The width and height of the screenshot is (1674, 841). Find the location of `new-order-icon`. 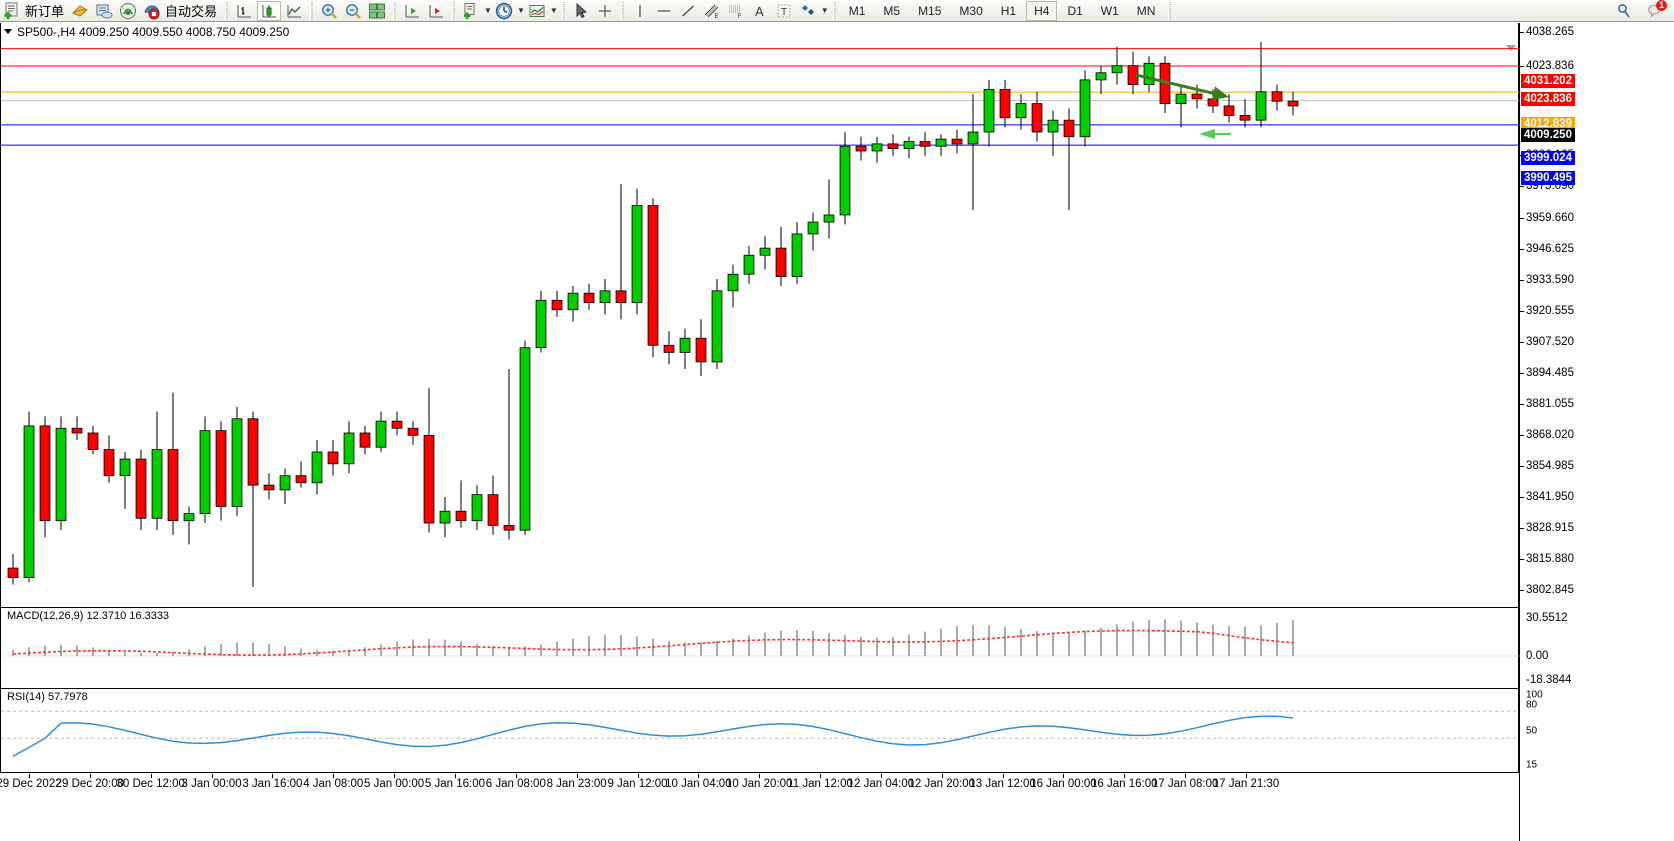

new-order-icon is located at coordinates (12, 11).